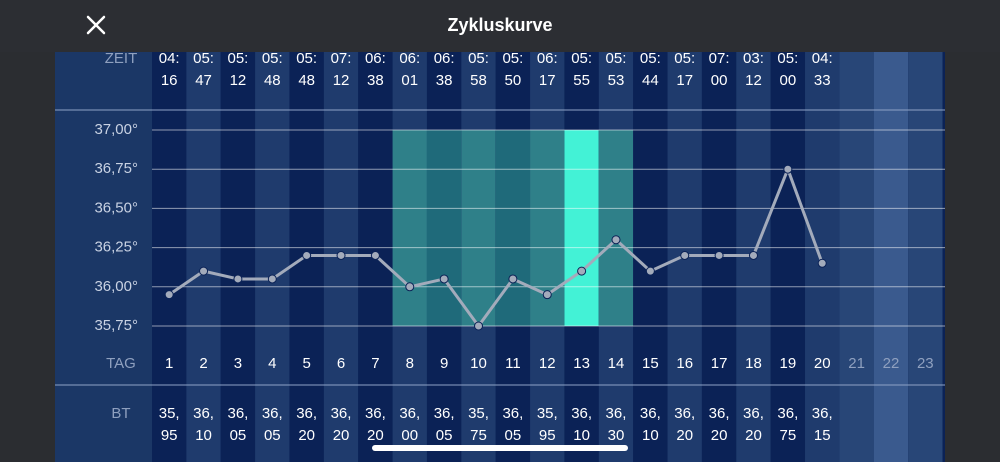  Describe the element at coordinates (822, 363) in the screenshot. I see `x-tick-label: 20` at that location.